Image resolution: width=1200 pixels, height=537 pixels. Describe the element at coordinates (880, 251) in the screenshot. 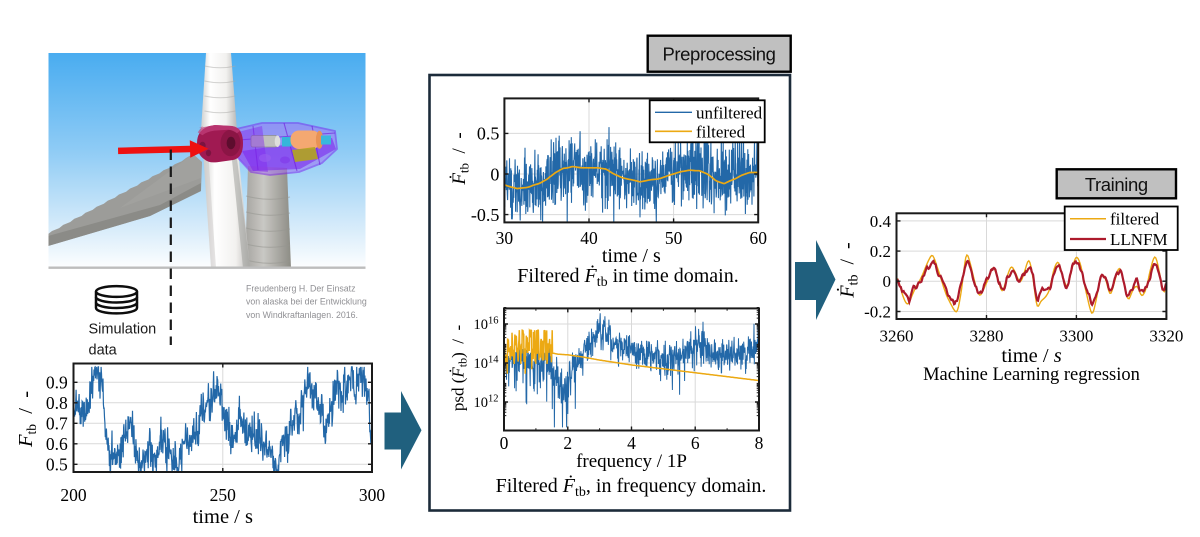

I see `svg-text: 0.2` at that location.